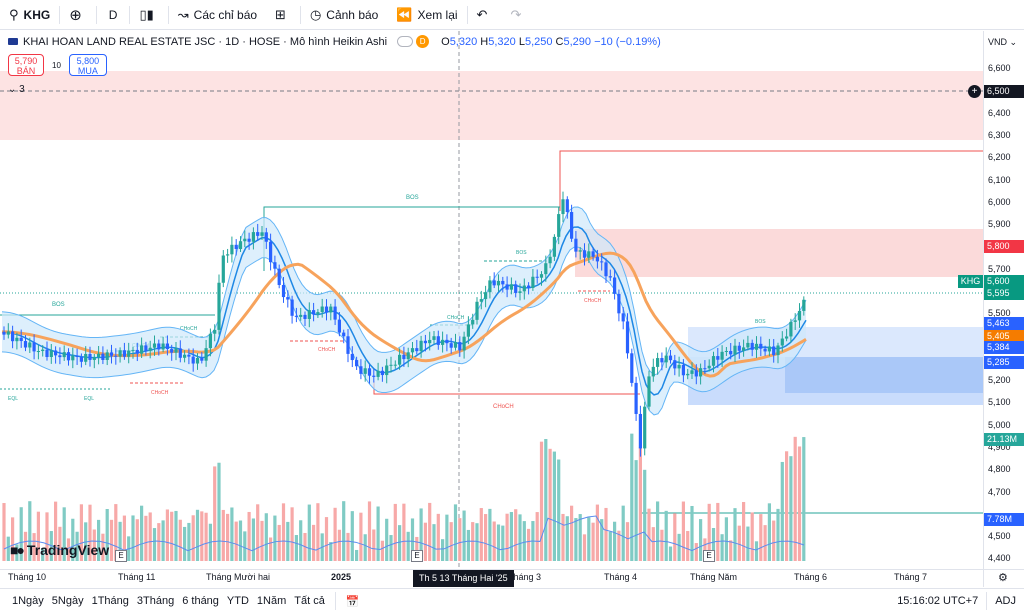 The height and width of the screenshot is (613, 1024). What do you see at coordinates (627, 41) in the screenshot?
I see `change-value: −10 (−0.19%)` at bounding box center [627, 41].